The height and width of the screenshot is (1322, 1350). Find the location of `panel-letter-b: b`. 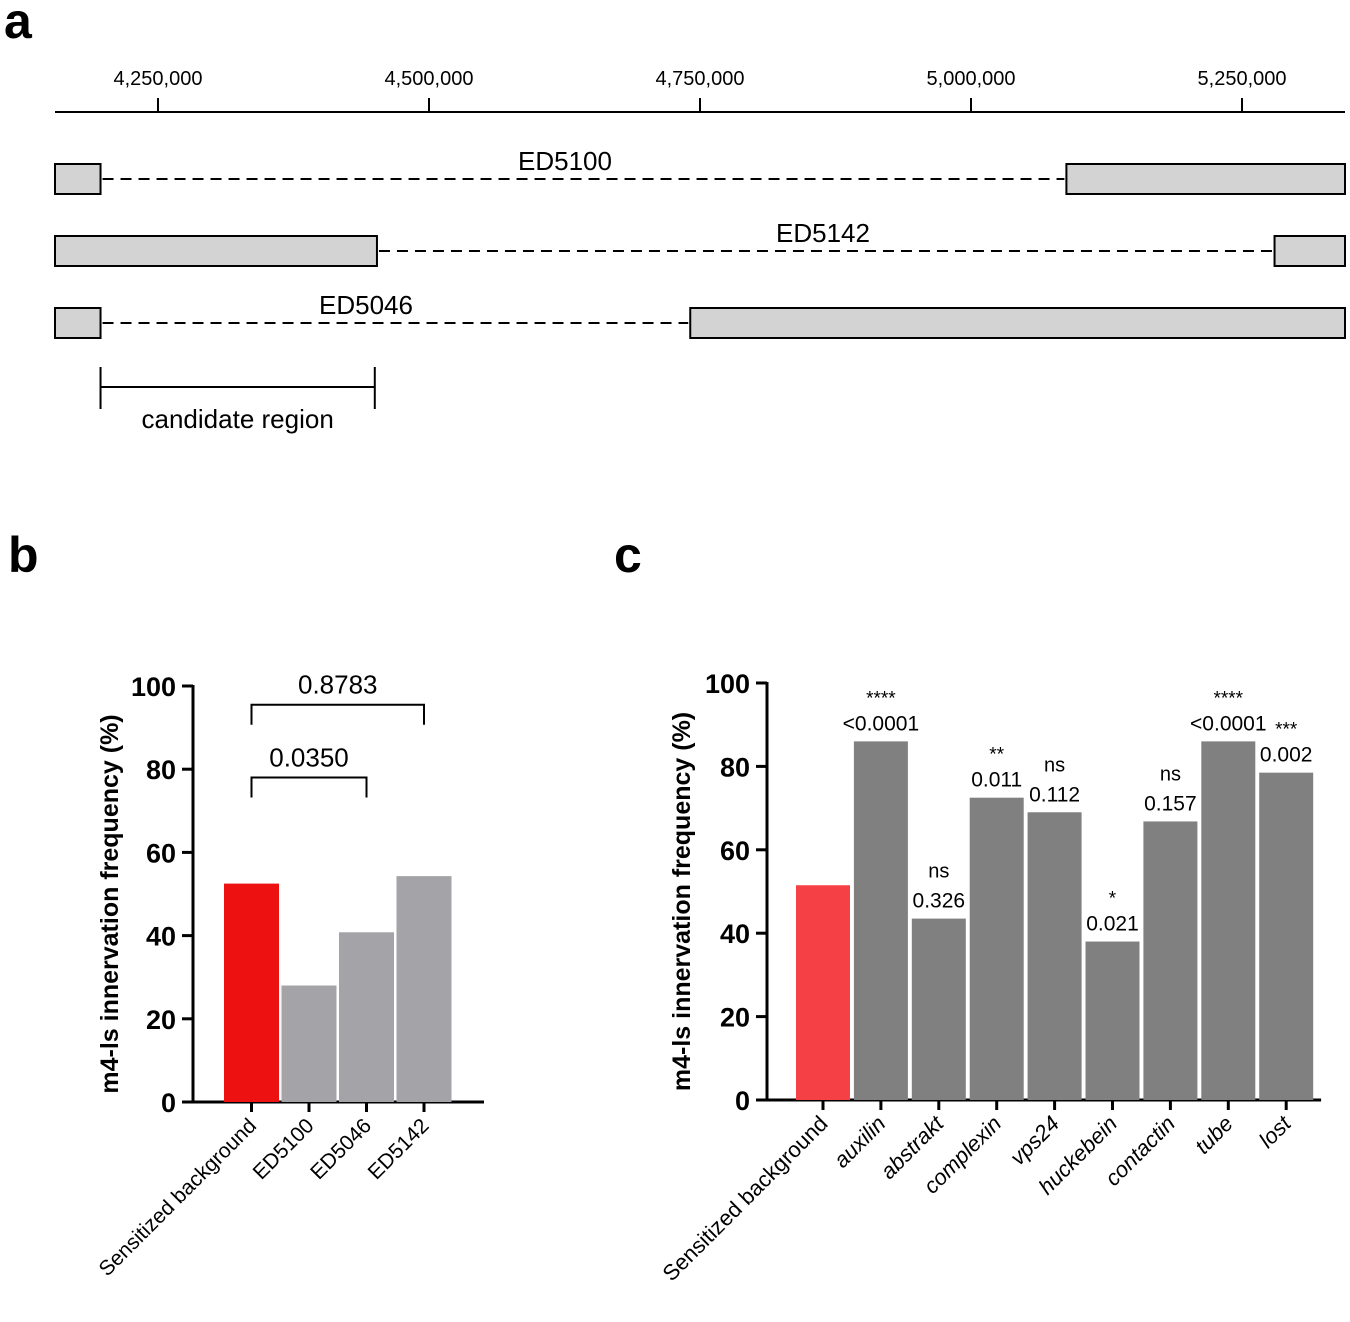

panel-letter-b: b is located at coordinates (23, 555).